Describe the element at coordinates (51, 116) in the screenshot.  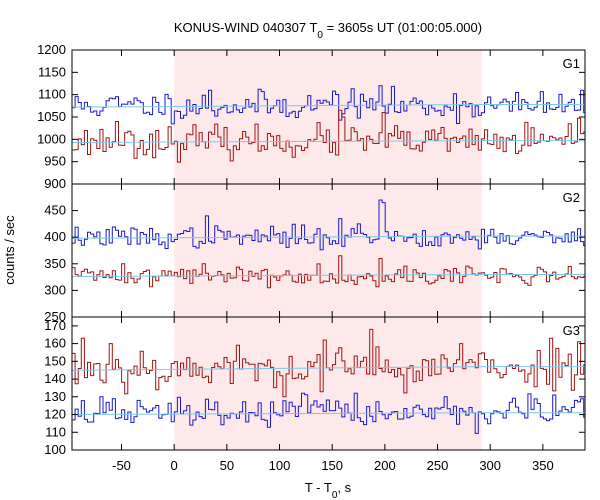
I see `y-tick-label: 1050` at that location.